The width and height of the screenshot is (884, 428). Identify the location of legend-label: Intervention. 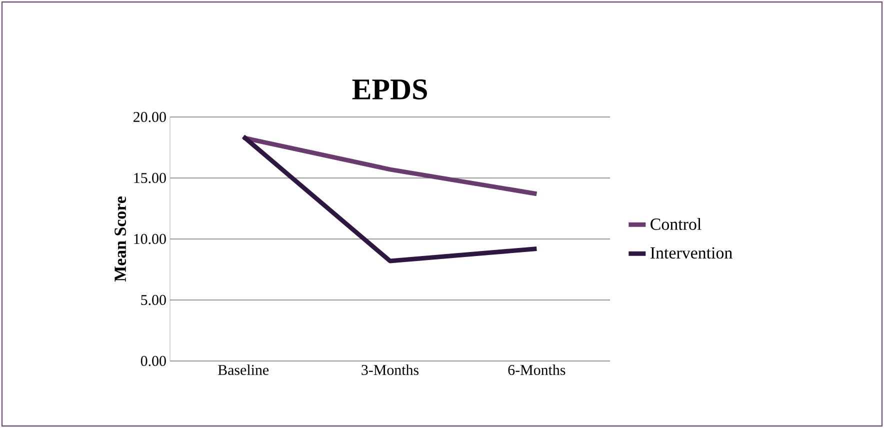
(691, 253).